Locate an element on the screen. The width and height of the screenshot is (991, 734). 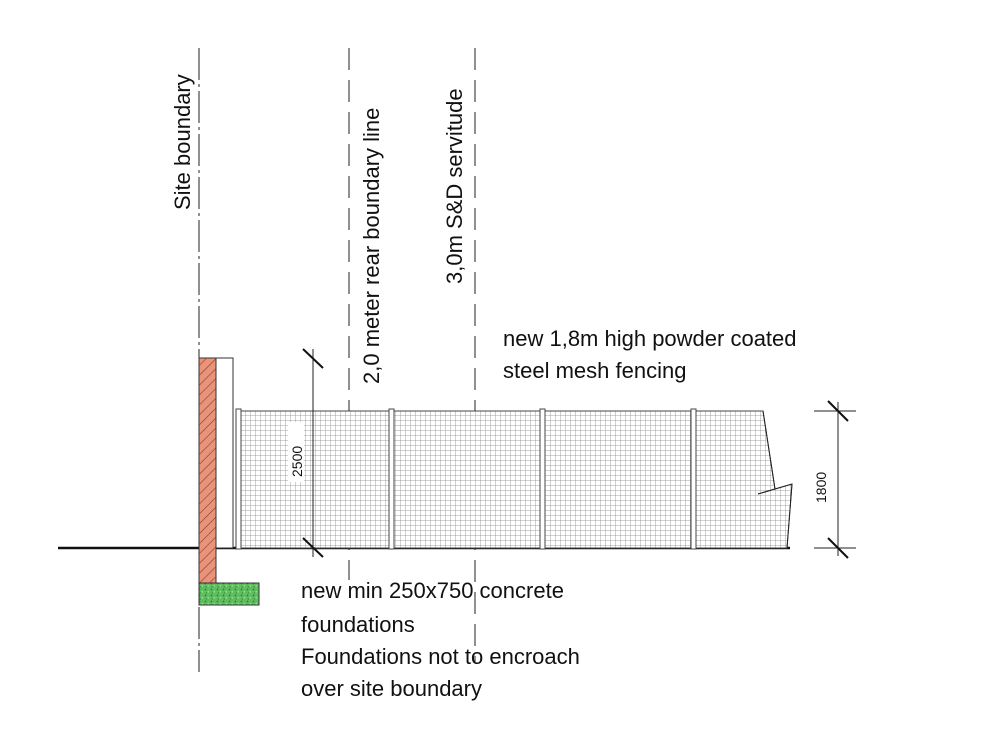
foundation-note-line-4: over site boundary is located at coordinates (391, 688).